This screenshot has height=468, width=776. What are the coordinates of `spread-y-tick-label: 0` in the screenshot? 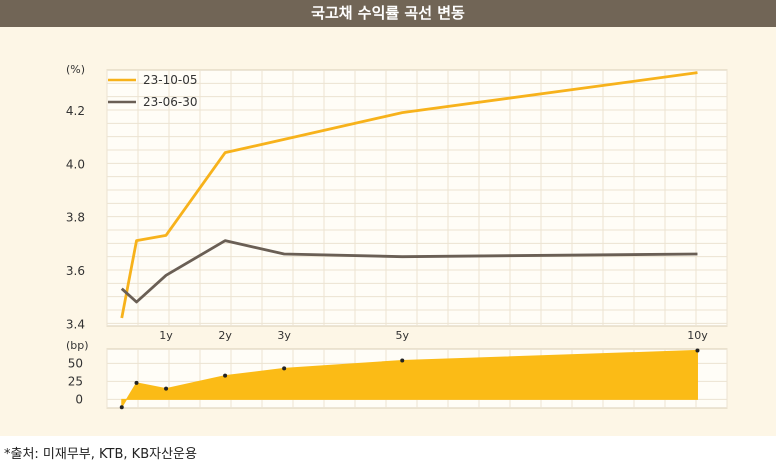 It's located at (79, 399).